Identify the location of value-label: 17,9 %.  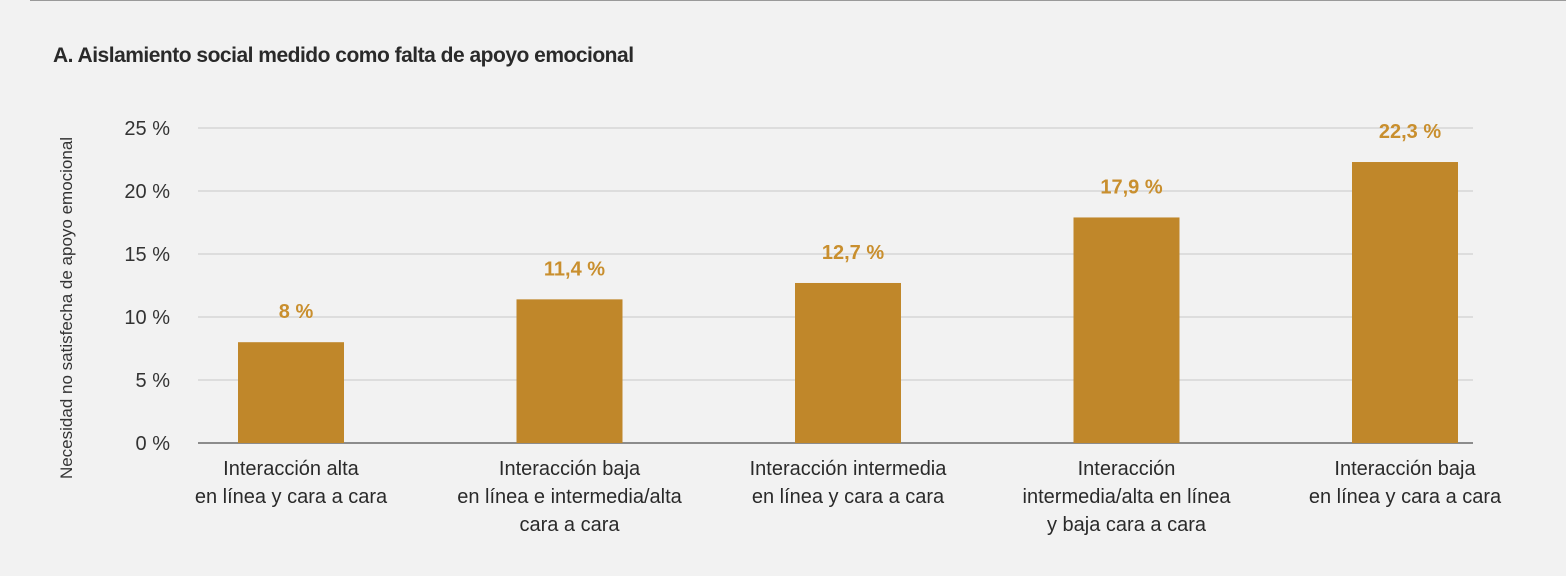
(1131, 187).